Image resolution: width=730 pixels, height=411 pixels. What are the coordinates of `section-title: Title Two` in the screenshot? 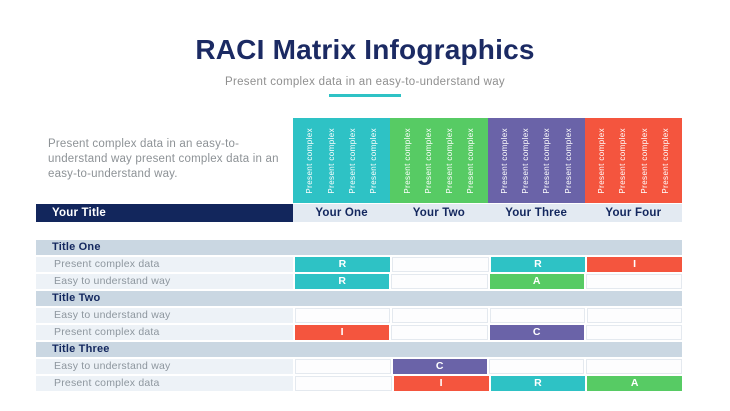 It's located at (359, 298).